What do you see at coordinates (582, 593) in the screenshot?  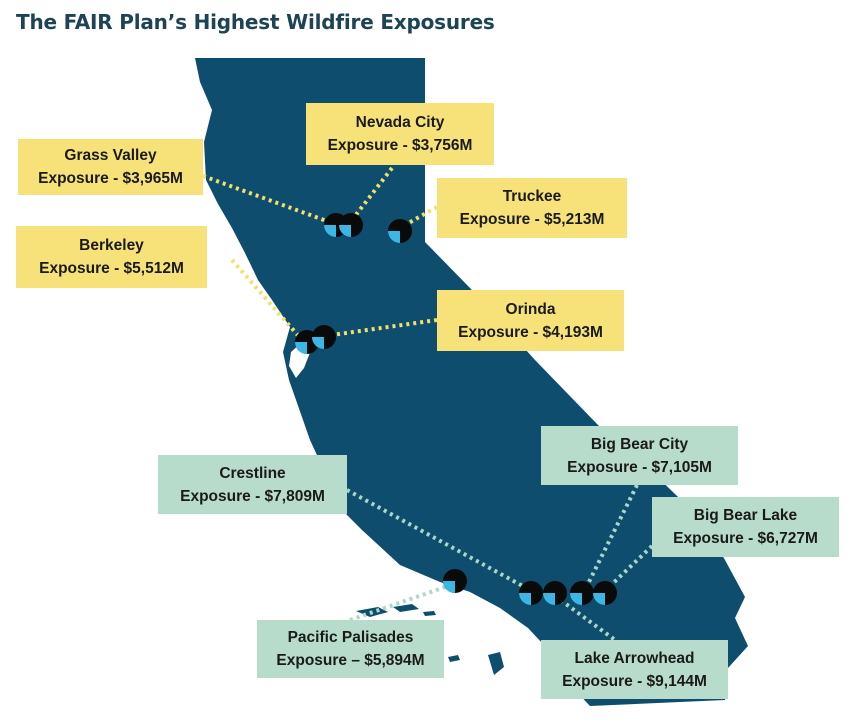 I see `marker-big-bear-city` at bounding box center [582, 593].